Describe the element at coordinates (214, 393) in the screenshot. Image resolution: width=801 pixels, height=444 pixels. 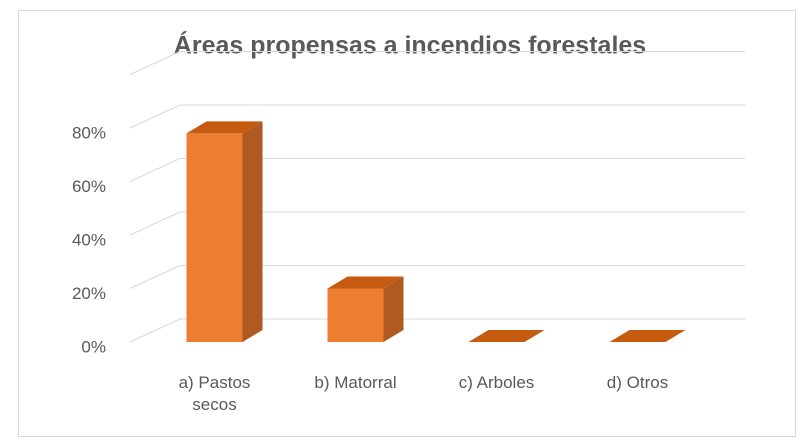
I see `x-tick-label: a) Pastos secos` at that location.